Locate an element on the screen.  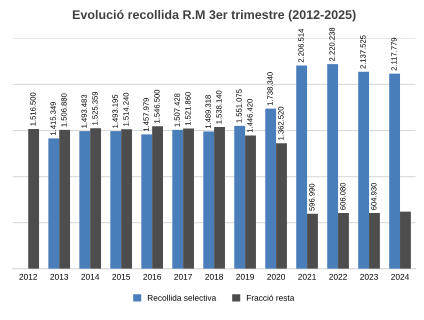
chart-title: Evolució recollida R.M 3er trimestre (2012-2025) is located at coordinates (214, 16).